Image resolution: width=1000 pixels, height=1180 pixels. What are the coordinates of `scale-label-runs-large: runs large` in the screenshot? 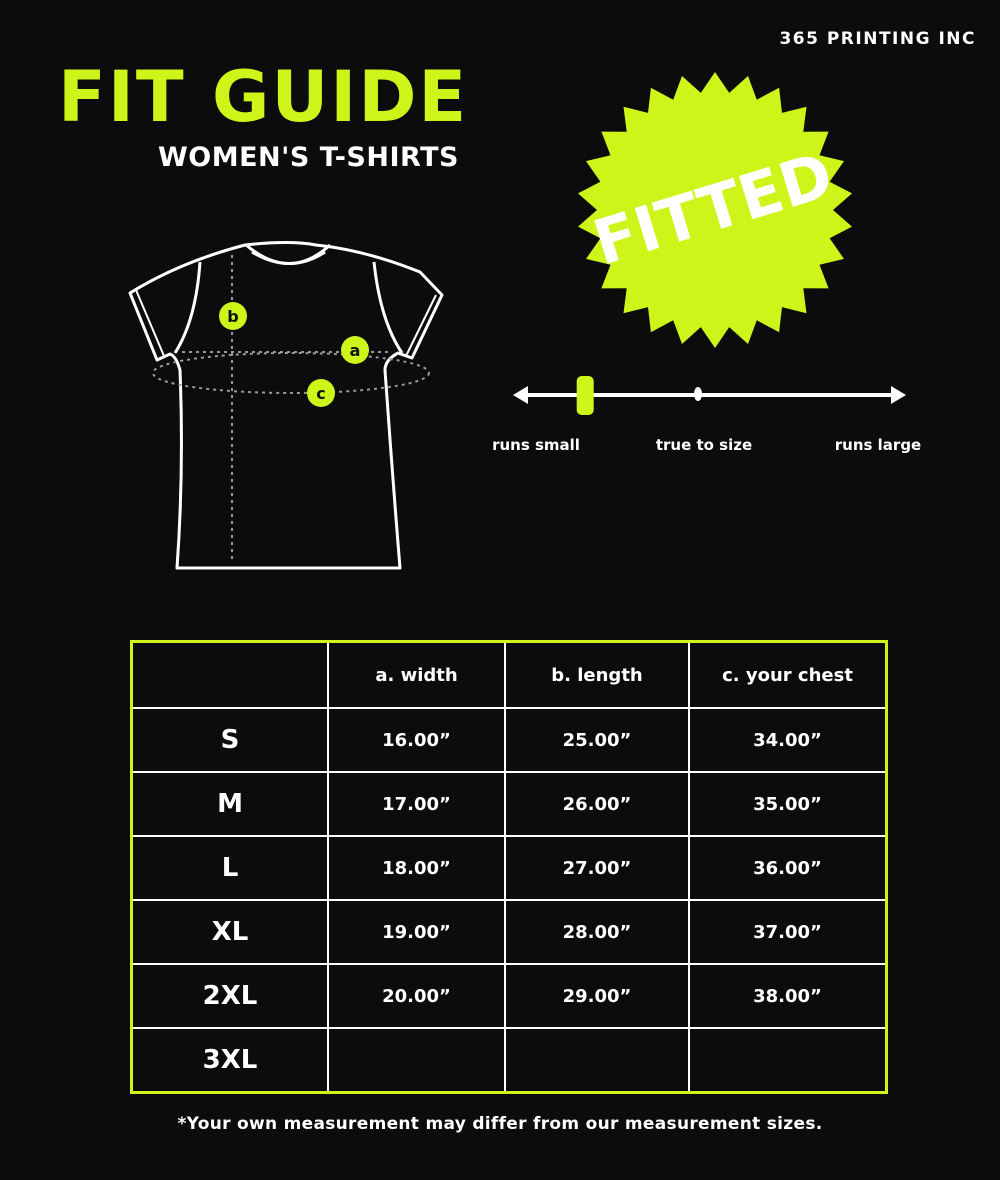 It's located at (878, 445).